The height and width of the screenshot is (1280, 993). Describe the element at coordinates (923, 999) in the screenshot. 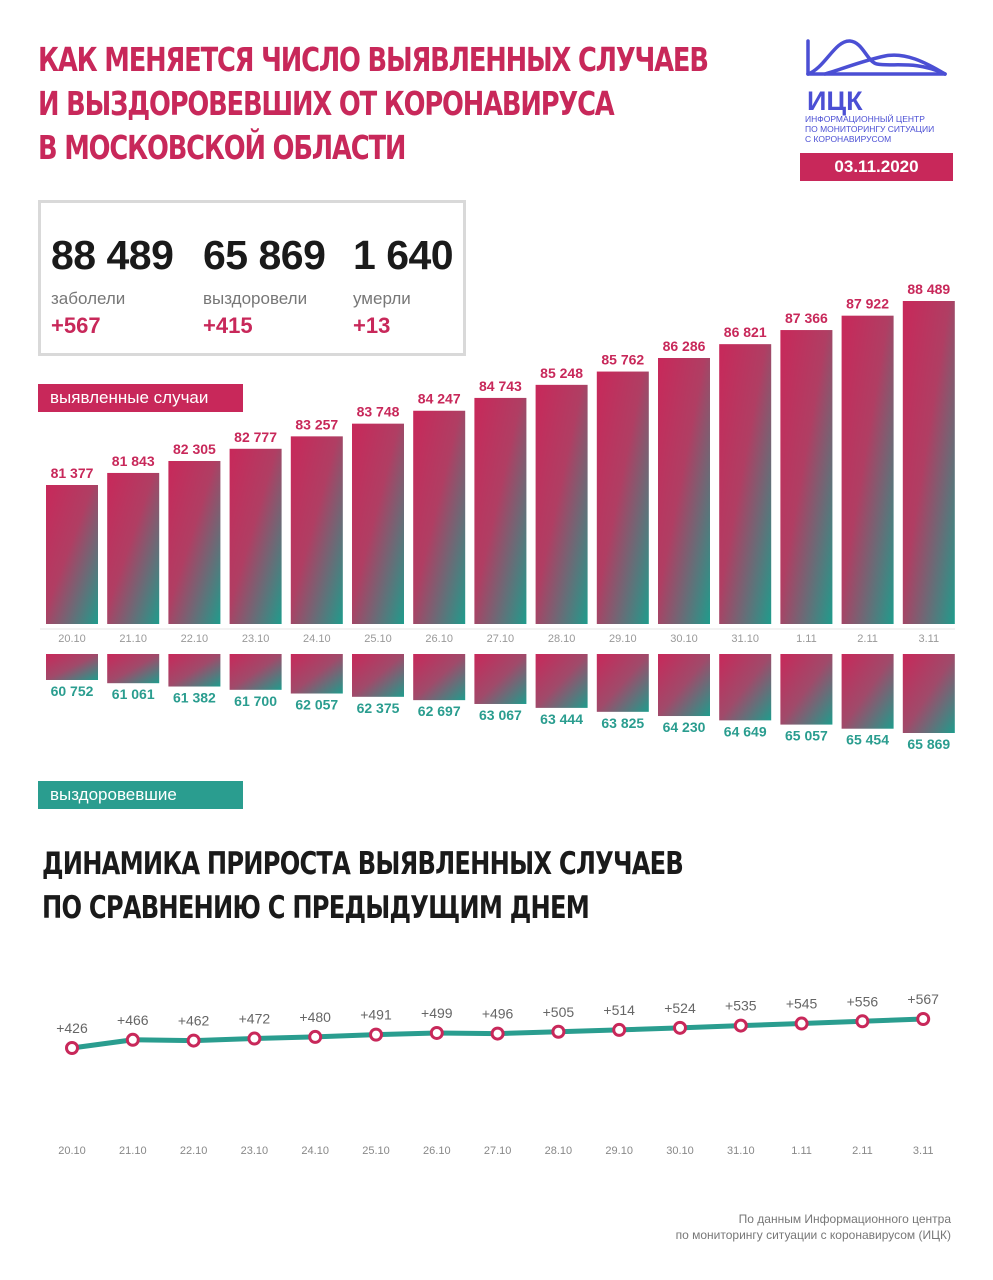

I see `growth-value-label: +567` at that location.